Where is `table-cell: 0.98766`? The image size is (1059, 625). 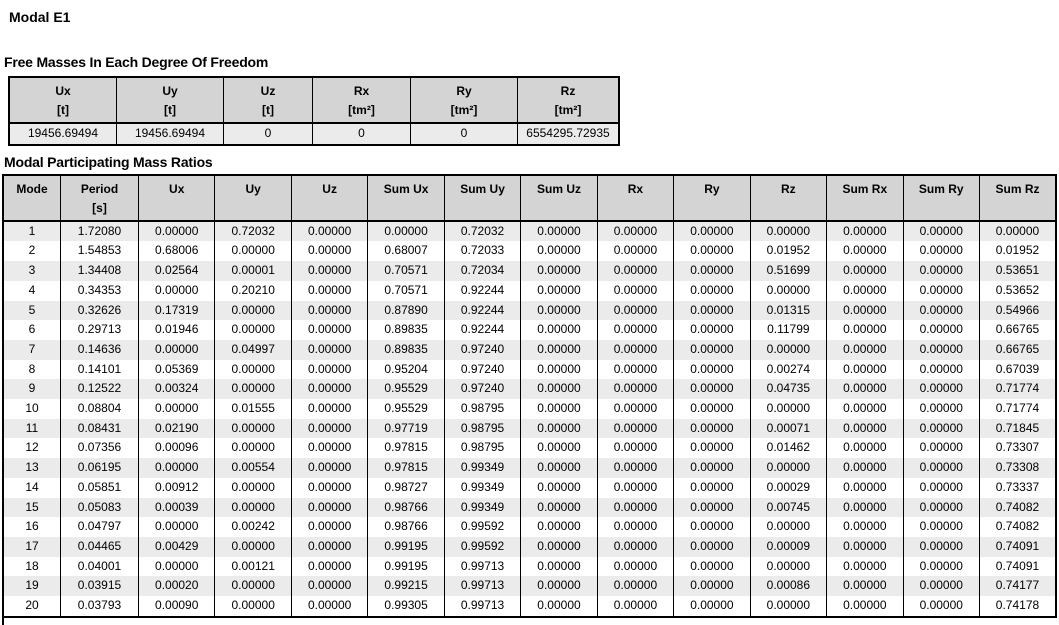
table-cell: 0.98766 is located at coordinates (406, 507).